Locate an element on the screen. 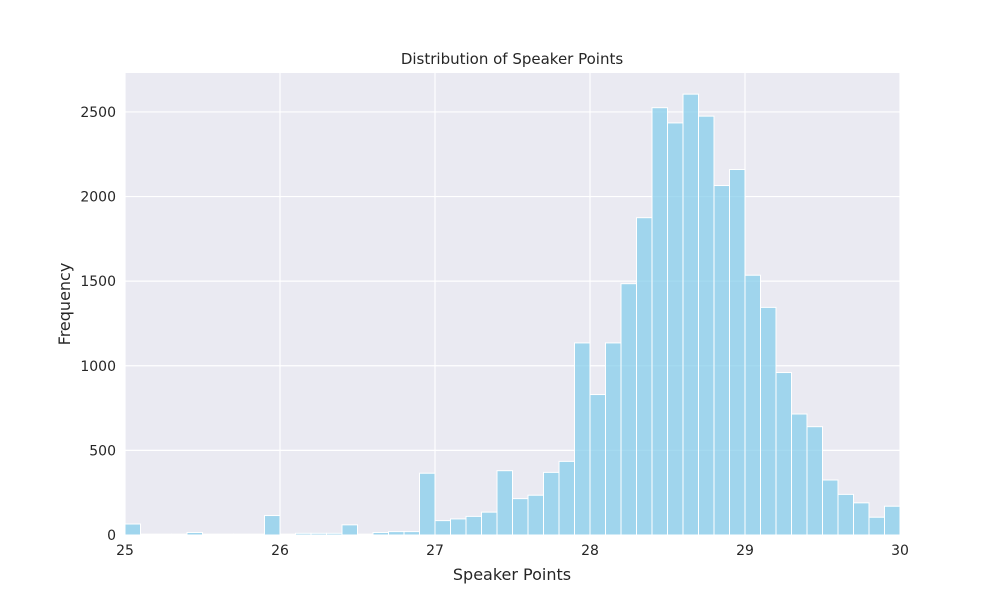 Image resolution: width=1000 pixels, height=604 pixels. y-axis-ticks: 0 500 1000 1500 2000 2500 is located at coordinates (98, 324).